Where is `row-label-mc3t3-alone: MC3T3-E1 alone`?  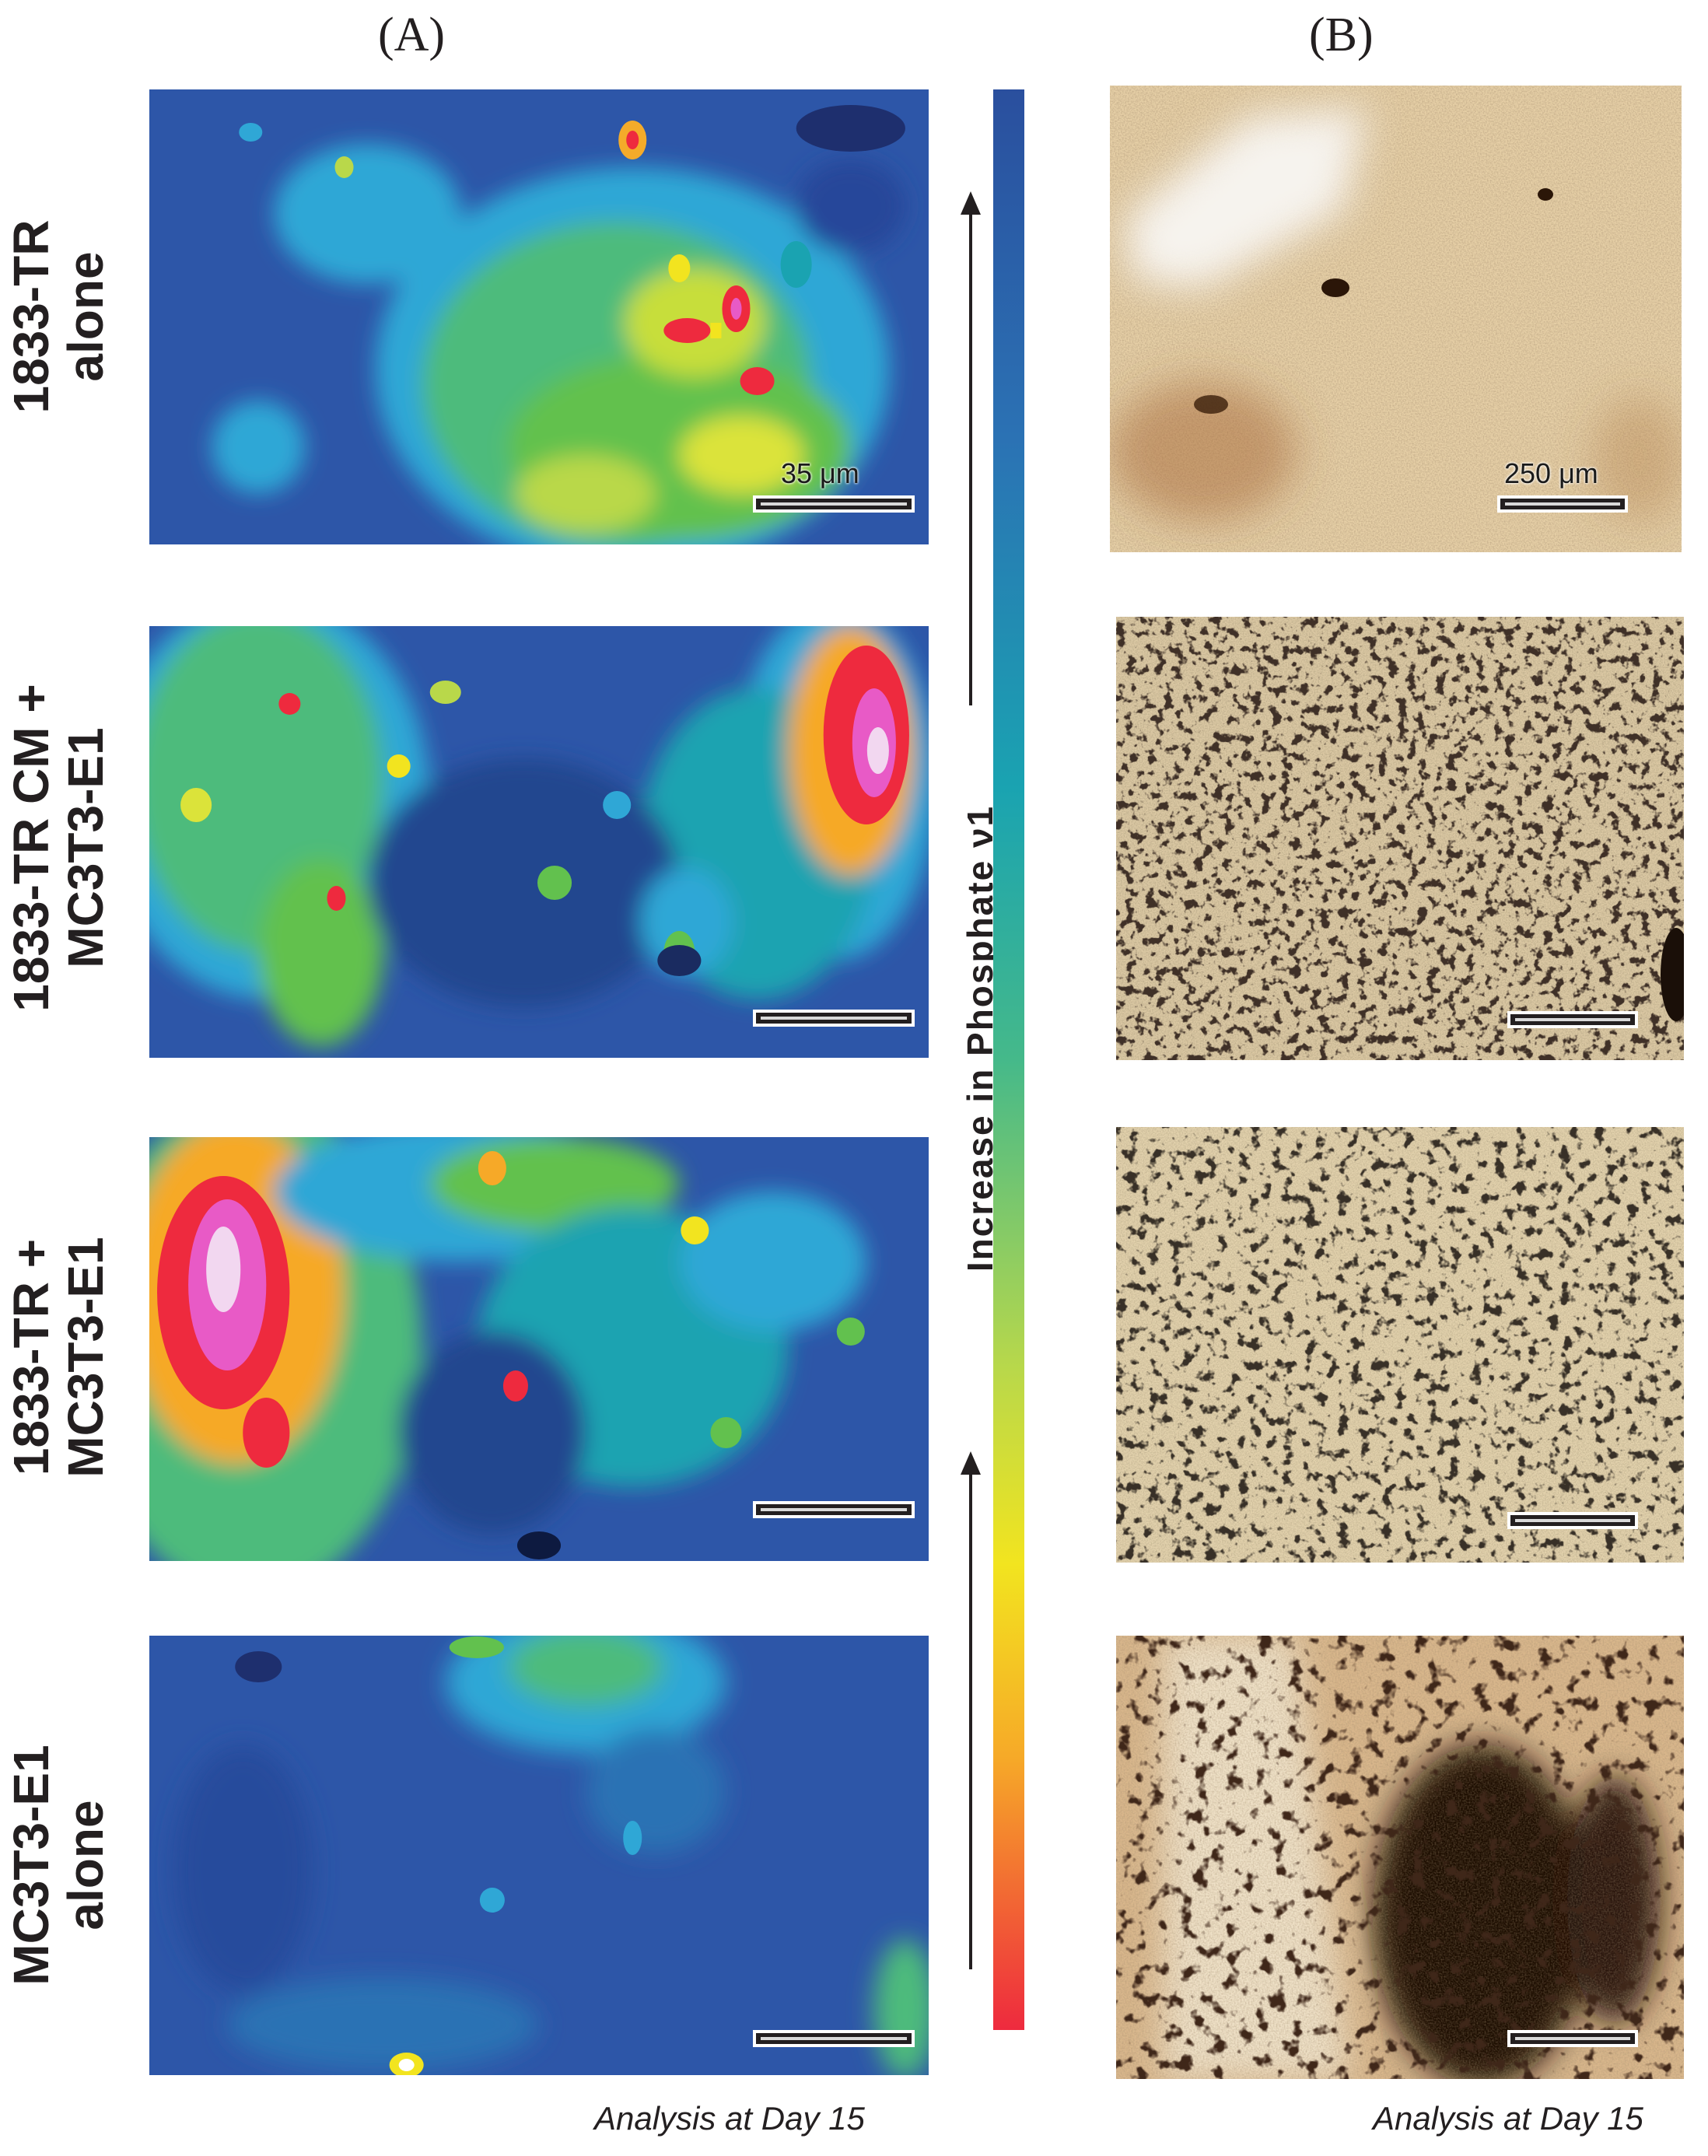
row-label-mc3t3-alone: MC3T3-E1 alone is located at coordinates (61, 1865).